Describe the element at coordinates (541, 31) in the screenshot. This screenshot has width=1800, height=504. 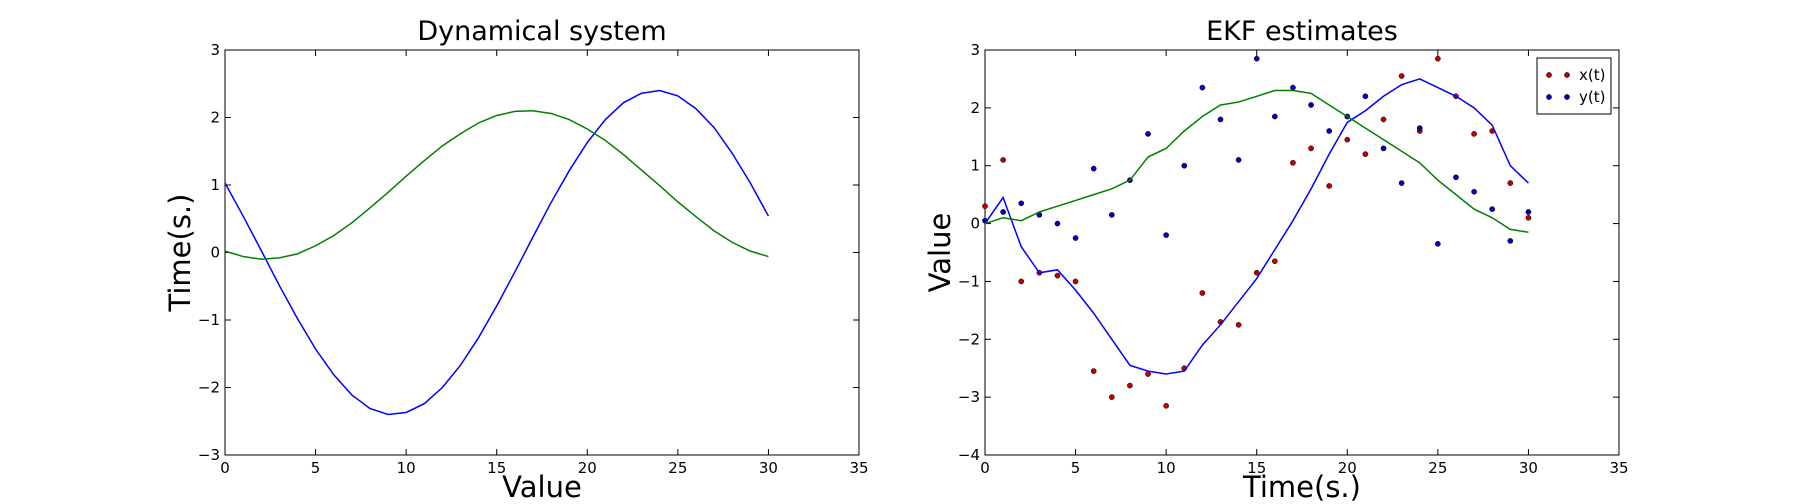
I see `chart-title: Dynamical system` at that location.